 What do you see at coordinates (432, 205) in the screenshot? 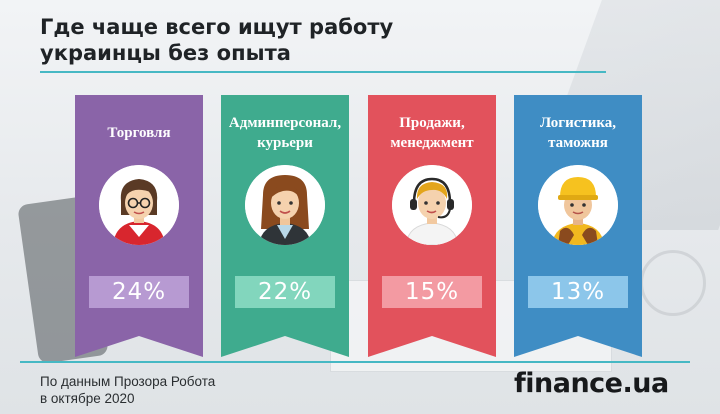
I see `call-center-avatar-icon` at bounding box center [432, 205].